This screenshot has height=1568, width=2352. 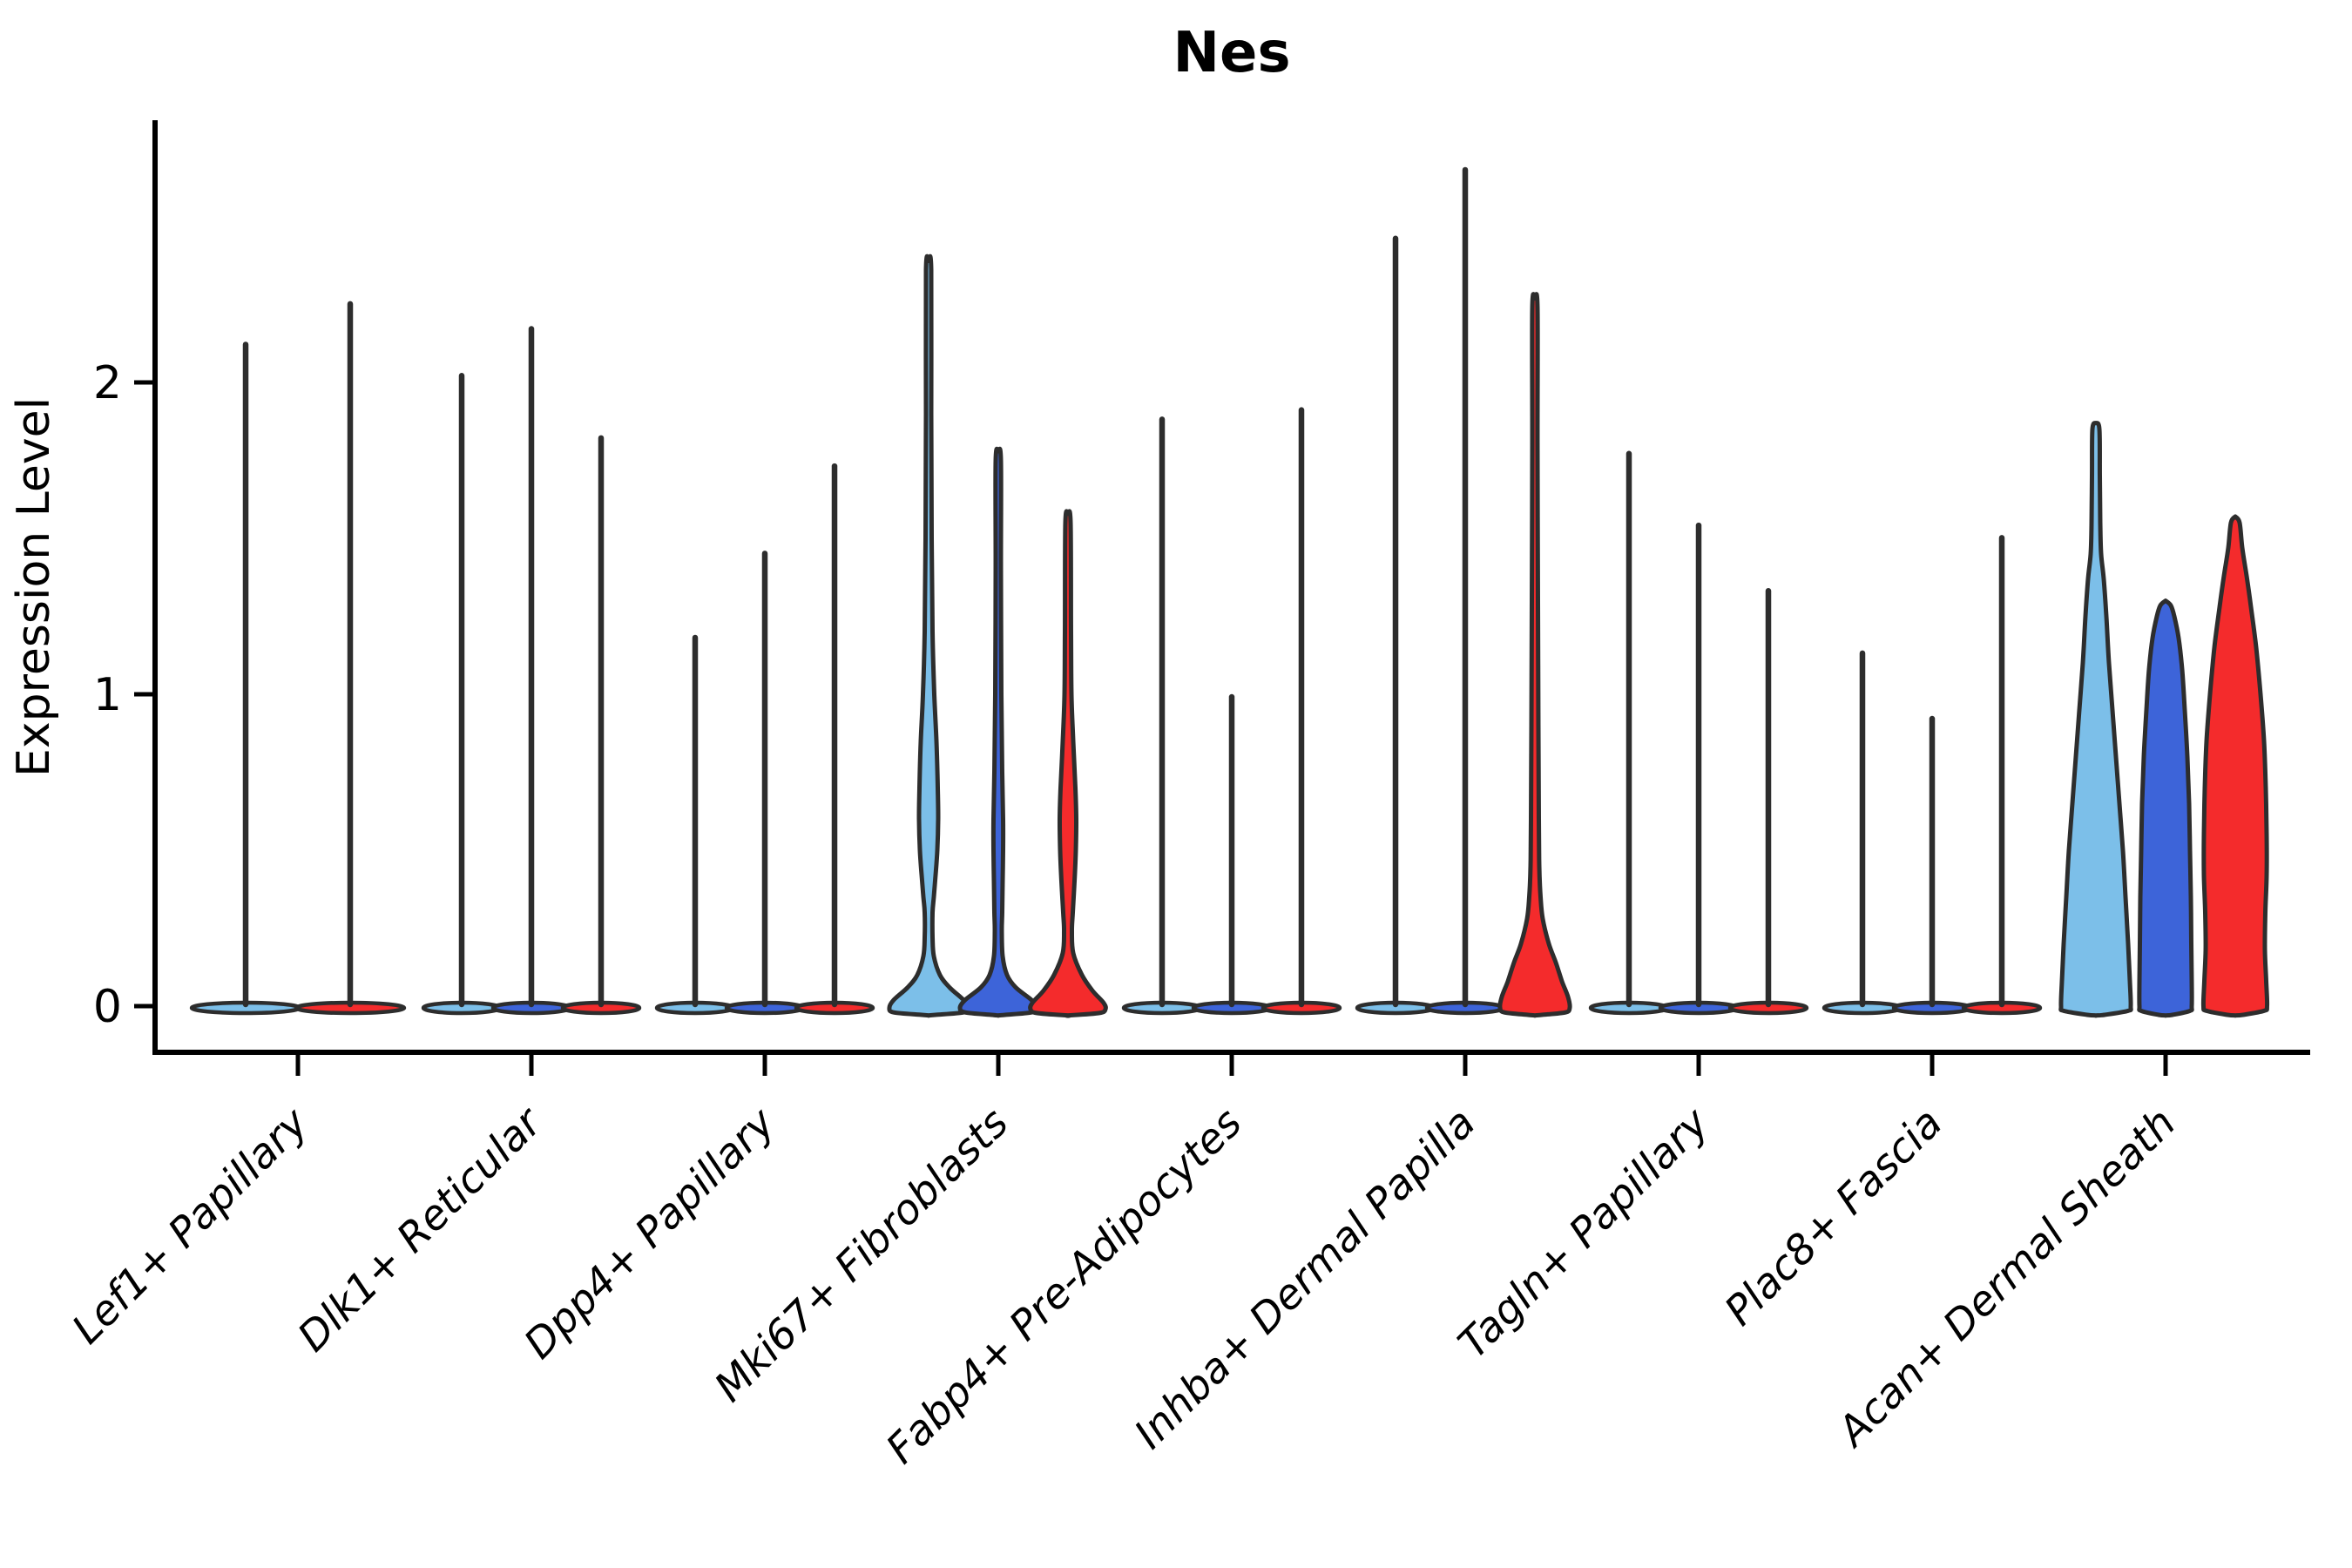 I want to click on x-category-label-dlk1: Dlk1+ Reticular, so click(x=421, y=1230).